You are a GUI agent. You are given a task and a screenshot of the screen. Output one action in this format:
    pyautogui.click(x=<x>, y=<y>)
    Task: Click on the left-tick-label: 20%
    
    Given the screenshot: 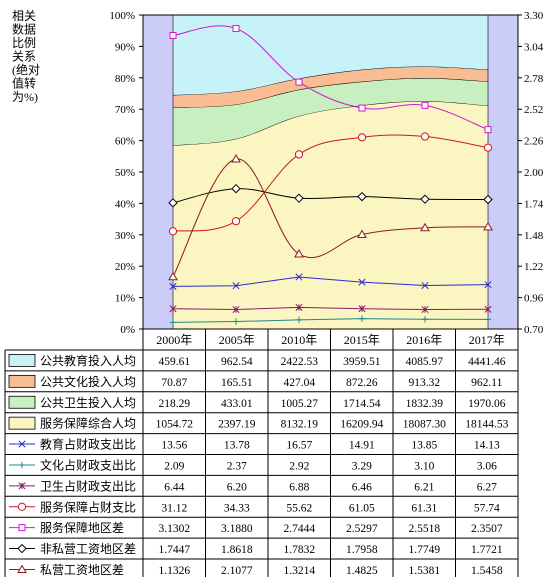 What is the action you would take?
    pyautogui.click(x=125, y=267)
    